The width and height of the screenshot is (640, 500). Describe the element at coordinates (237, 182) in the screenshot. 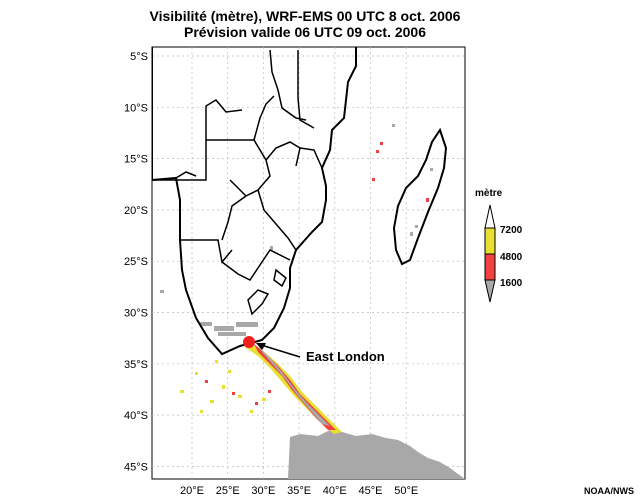

I see `country-borders` at that location.